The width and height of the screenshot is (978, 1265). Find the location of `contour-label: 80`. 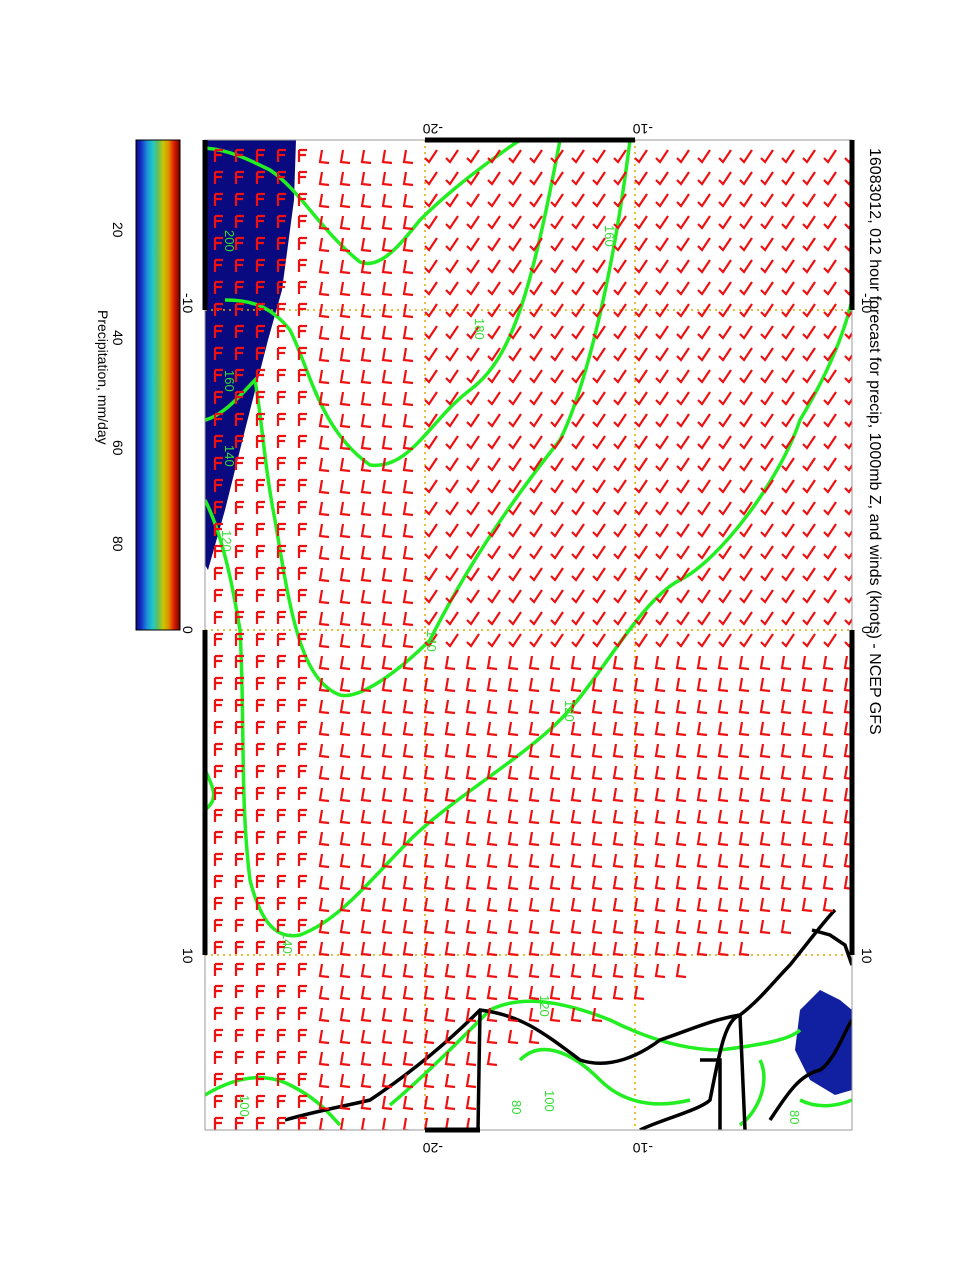

contour-label: 80 is located at coordinates (794, 1117).